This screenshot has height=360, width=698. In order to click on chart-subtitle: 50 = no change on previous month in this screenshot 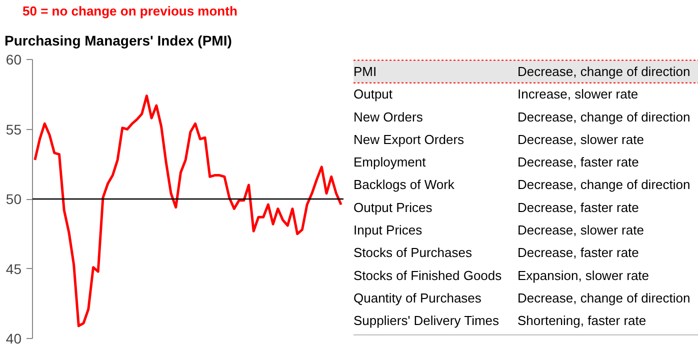, I will do `click(130, 11)`.